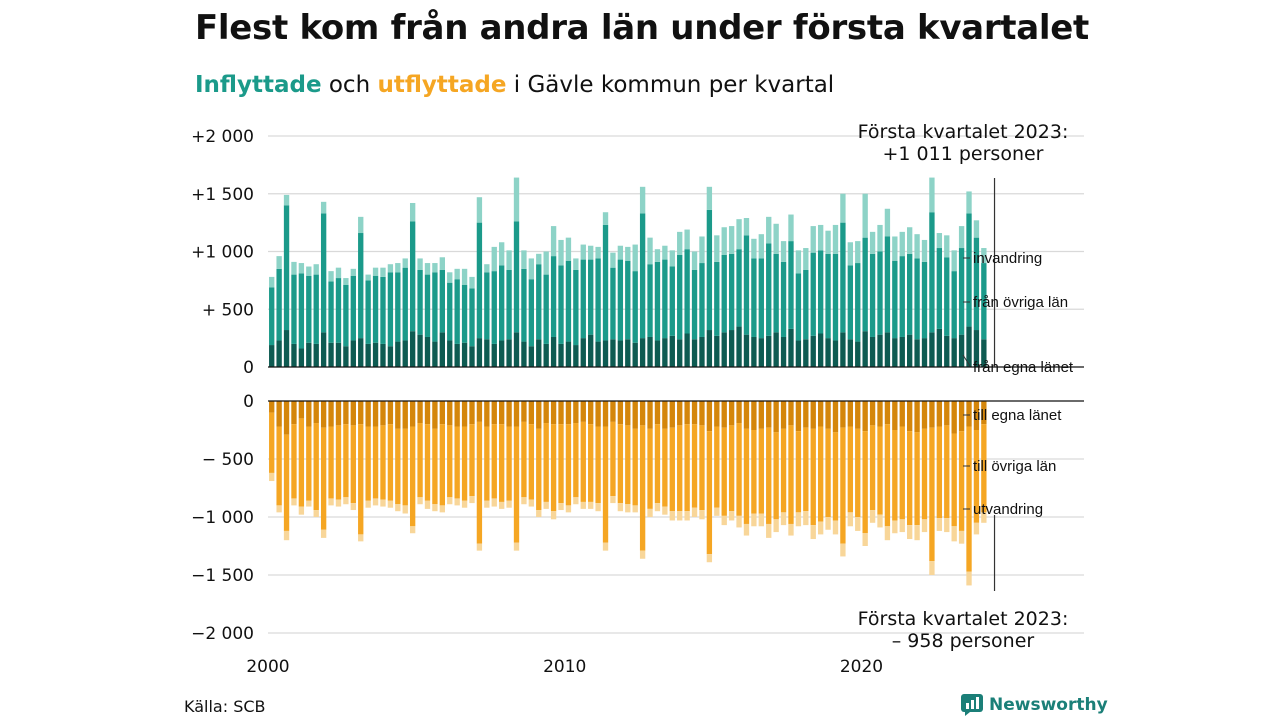 The height and width of the screenshot is (720, 1280). Describe the element at coordinates (1014, 466) in the screenshot. I see `segment-label-out: till övriga län` at that location.